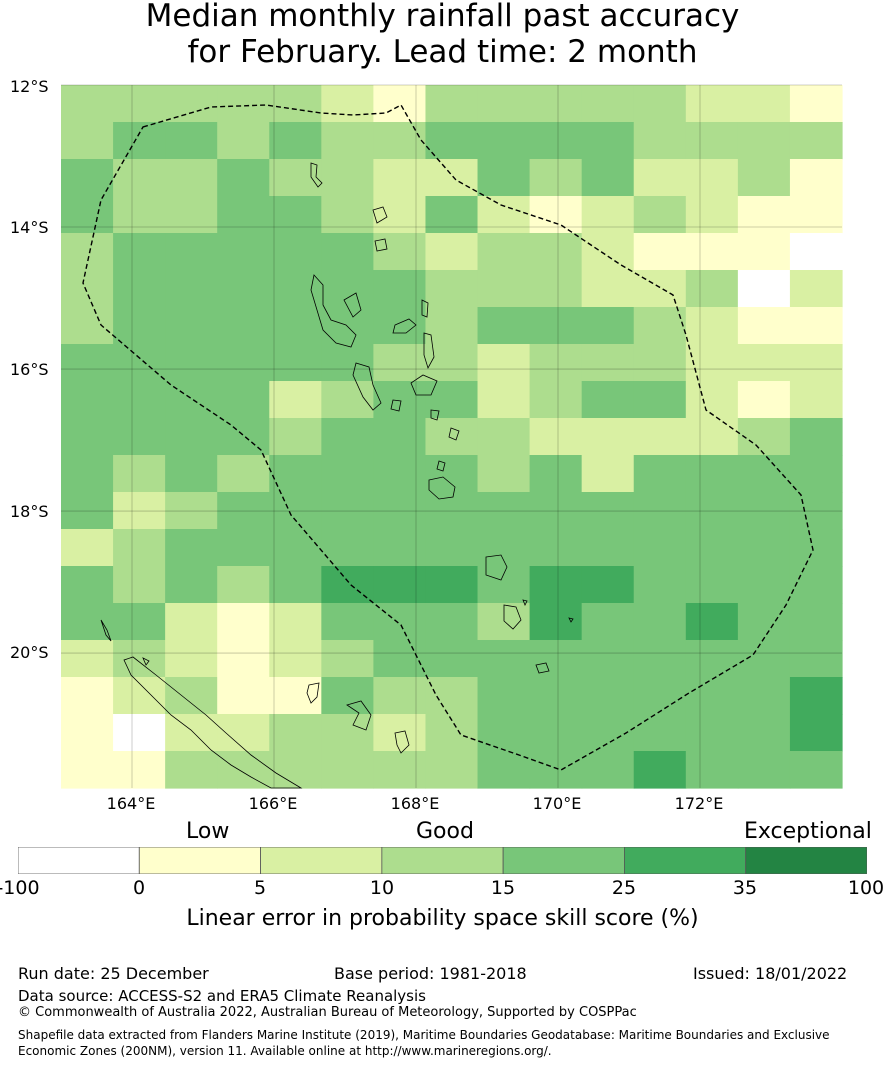  I want to click on colorbar-tick: 10, so click(382, 888).